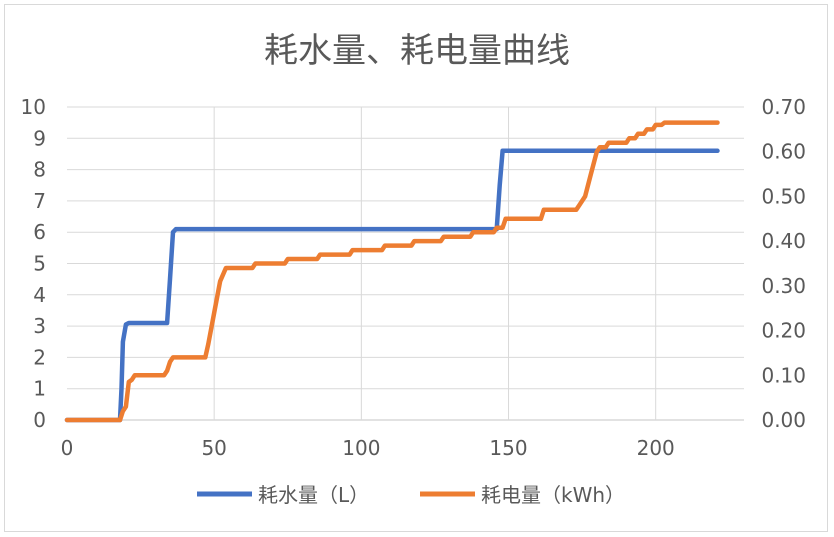 Image resolution: width=834 pixels, height=537 pixels. I want to click on x-tick-label: 0, so click(67, 448).